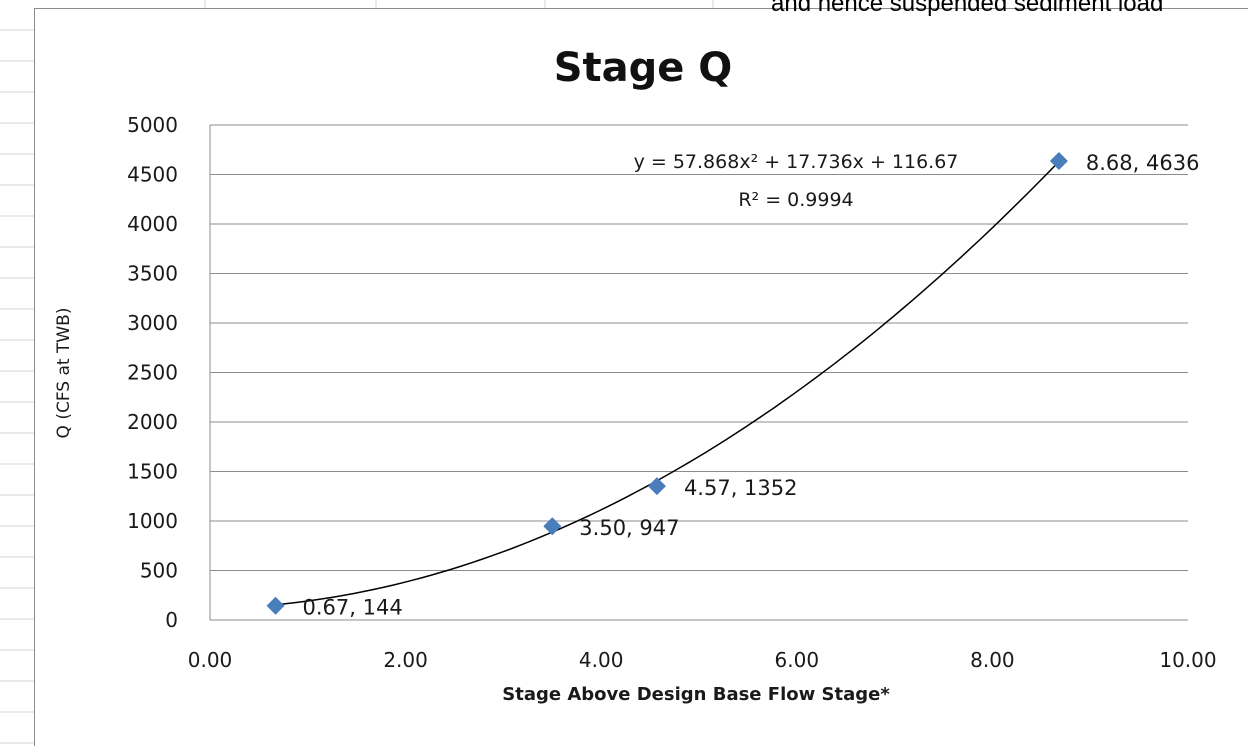 The width and height of the screenshot is (1248, 746). I want to click on y-tick-label: 2500, so click(152, 373).